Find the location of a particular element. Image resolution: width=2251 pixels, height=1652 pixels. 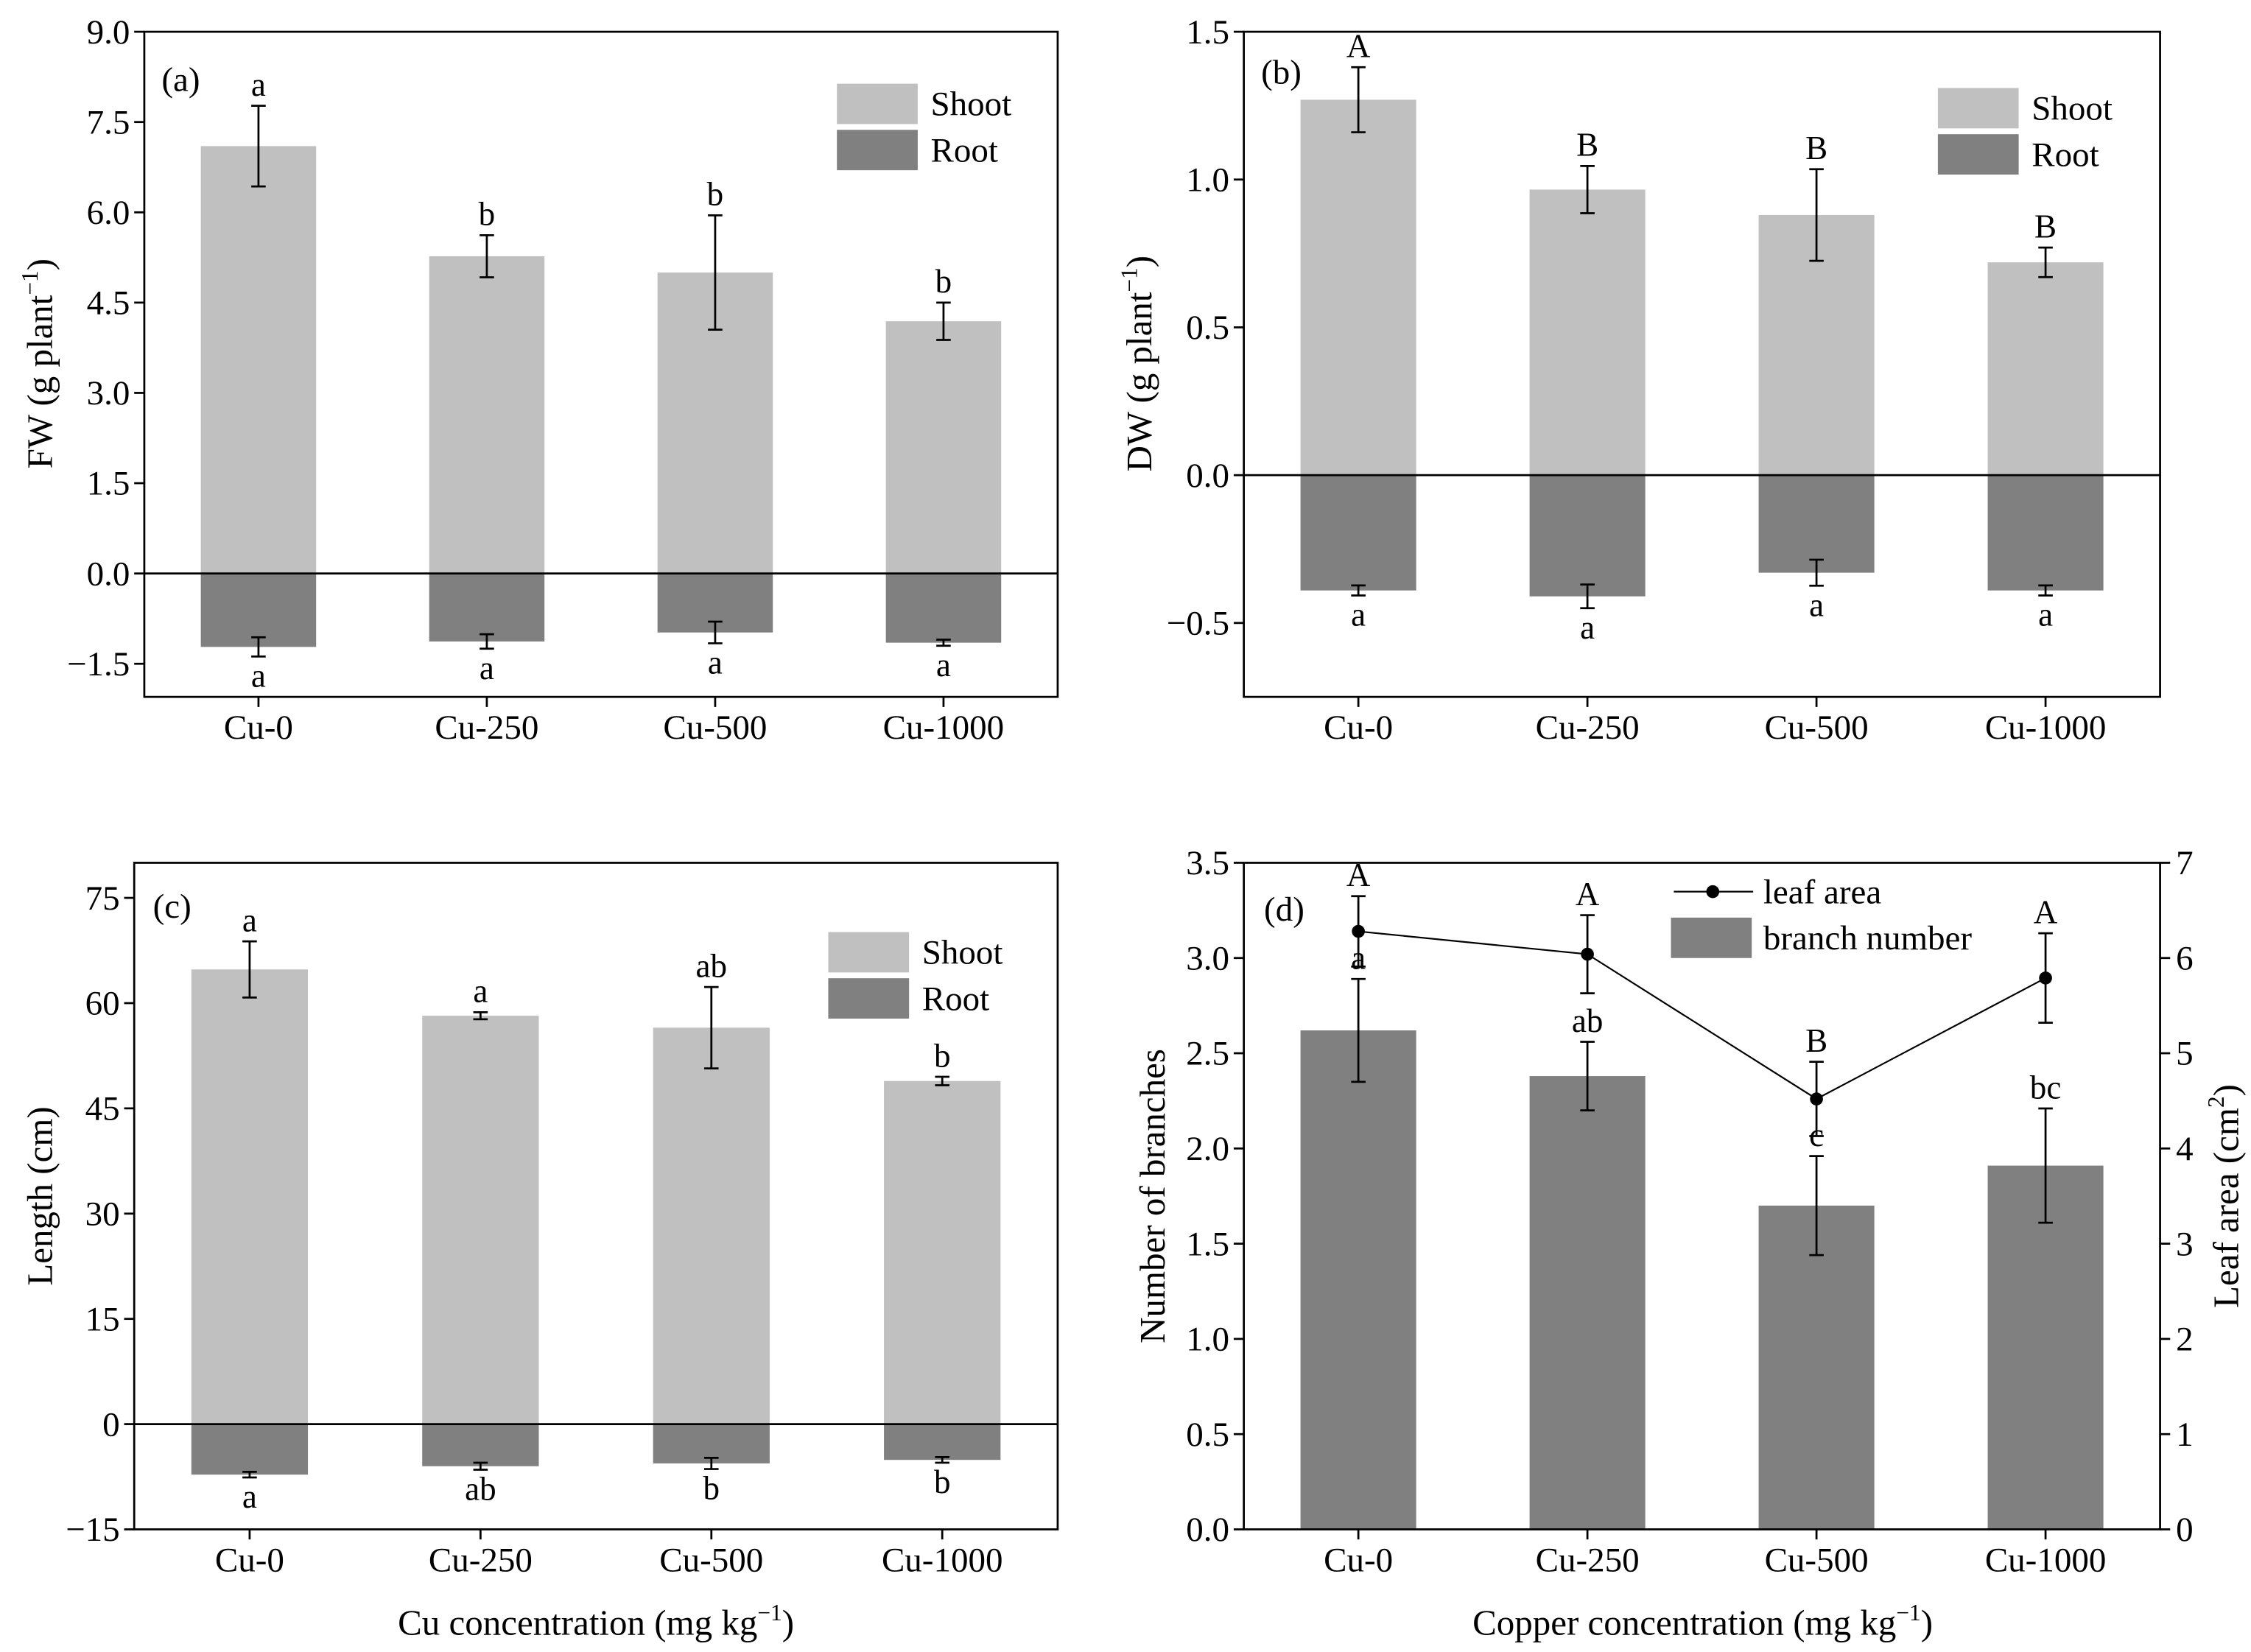

significance-letter-root-cu-0: a is located at coordinates (249, 1496).